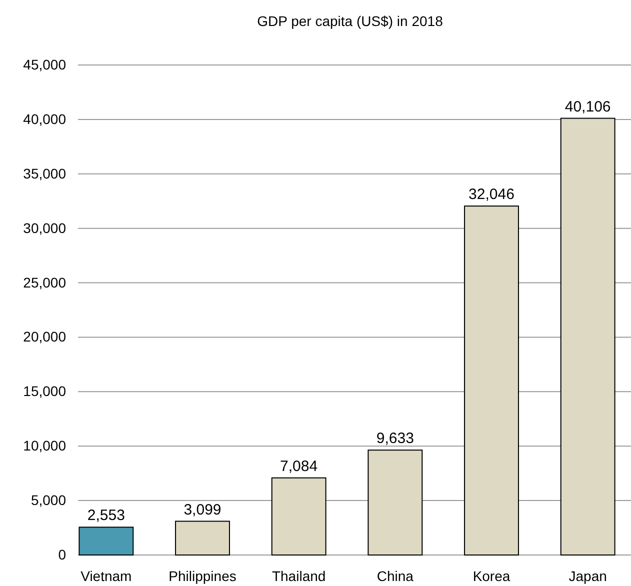 This screenshot has width=631, height=586. I want to click on x-tick-label: China, so click(395, 576).